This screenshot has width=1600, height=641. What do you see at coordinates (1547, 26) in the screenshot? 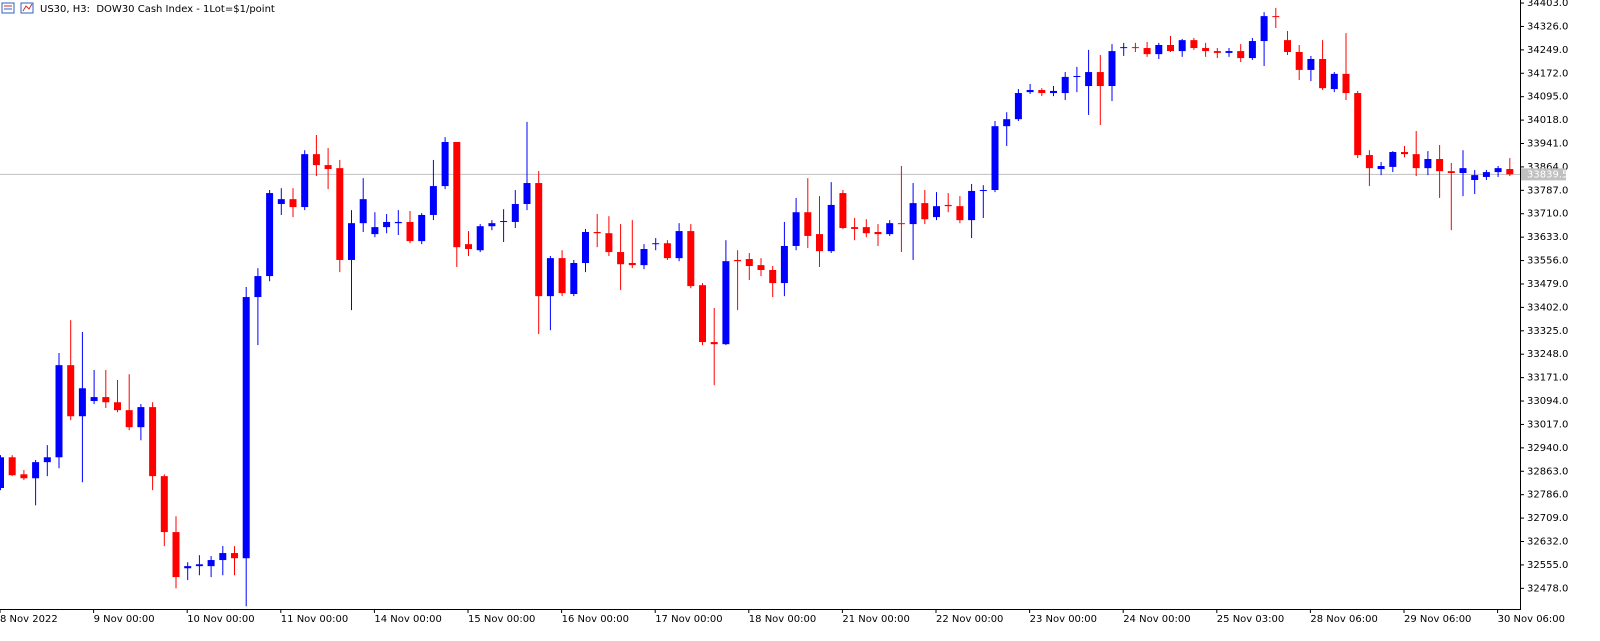
I see `y-tick-label: 34326.0` at bounding box center [1547, 26].